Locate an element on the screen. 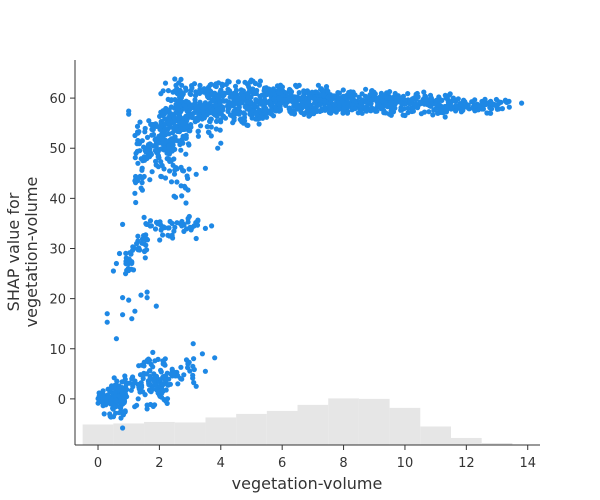  x-tick-label: 10 is located at coordinates (405, 463).